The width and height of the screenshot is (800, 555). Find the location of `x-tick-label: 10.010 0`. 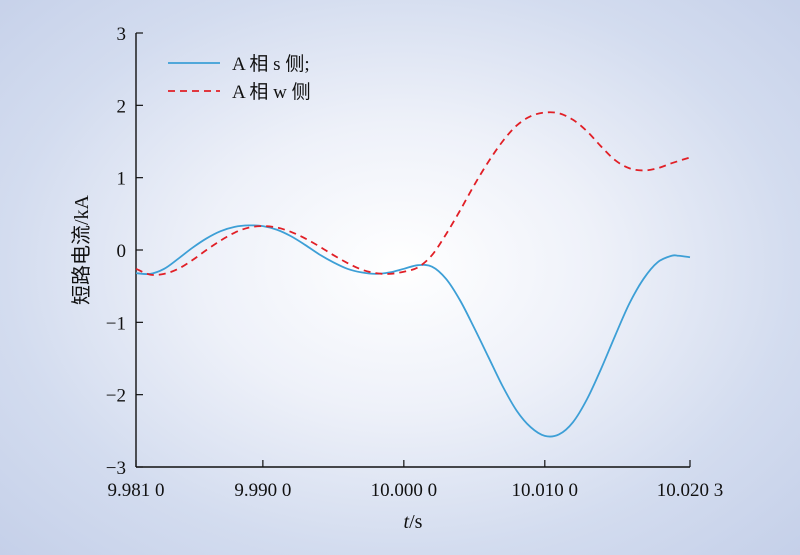

x-tick-label: 10.010 0 is located at coordinates (545, 490).